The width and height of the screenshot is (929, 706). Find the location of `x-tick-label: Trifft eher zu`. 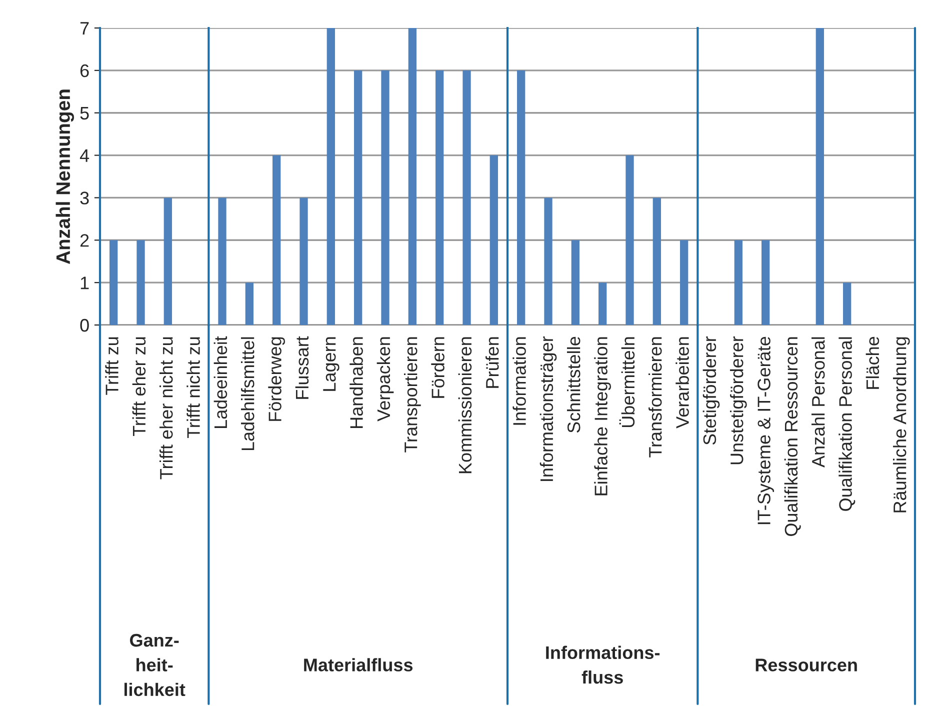

x-tick-label: Trifft eher zu is located at coordinates (139, 386).